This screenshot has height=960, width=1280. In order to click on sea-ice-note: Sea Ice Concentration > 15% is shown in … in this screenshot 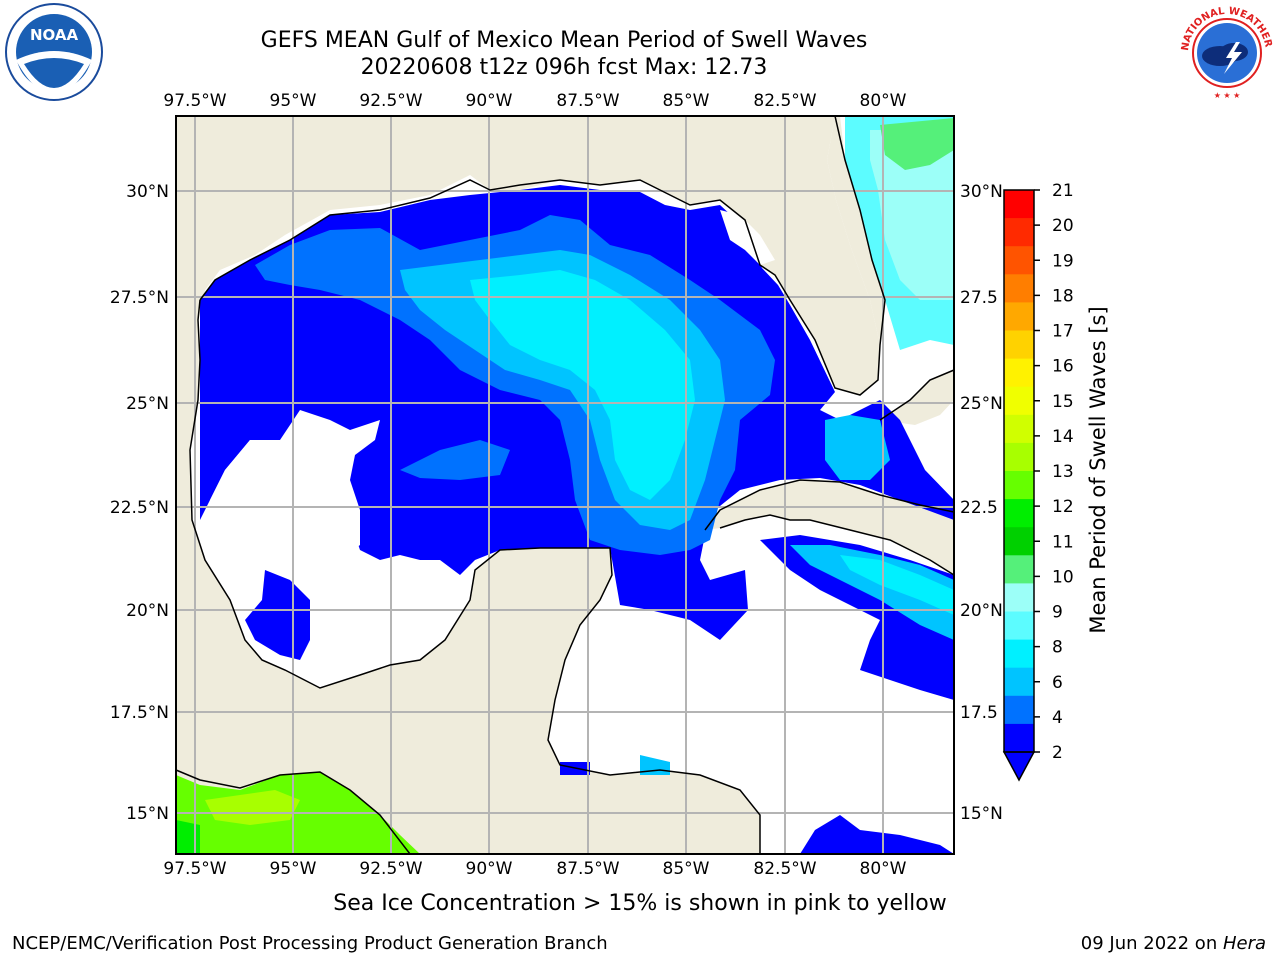, I will do `click(640, 903)`.